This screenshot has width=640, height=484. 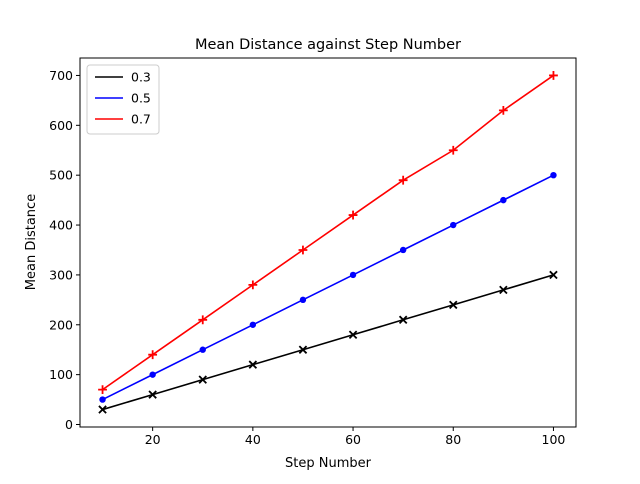 What do you see at coordinates (61, 324) in the screenshot?
I see `y-tick-label: 200` at bounding box center [61, 324].